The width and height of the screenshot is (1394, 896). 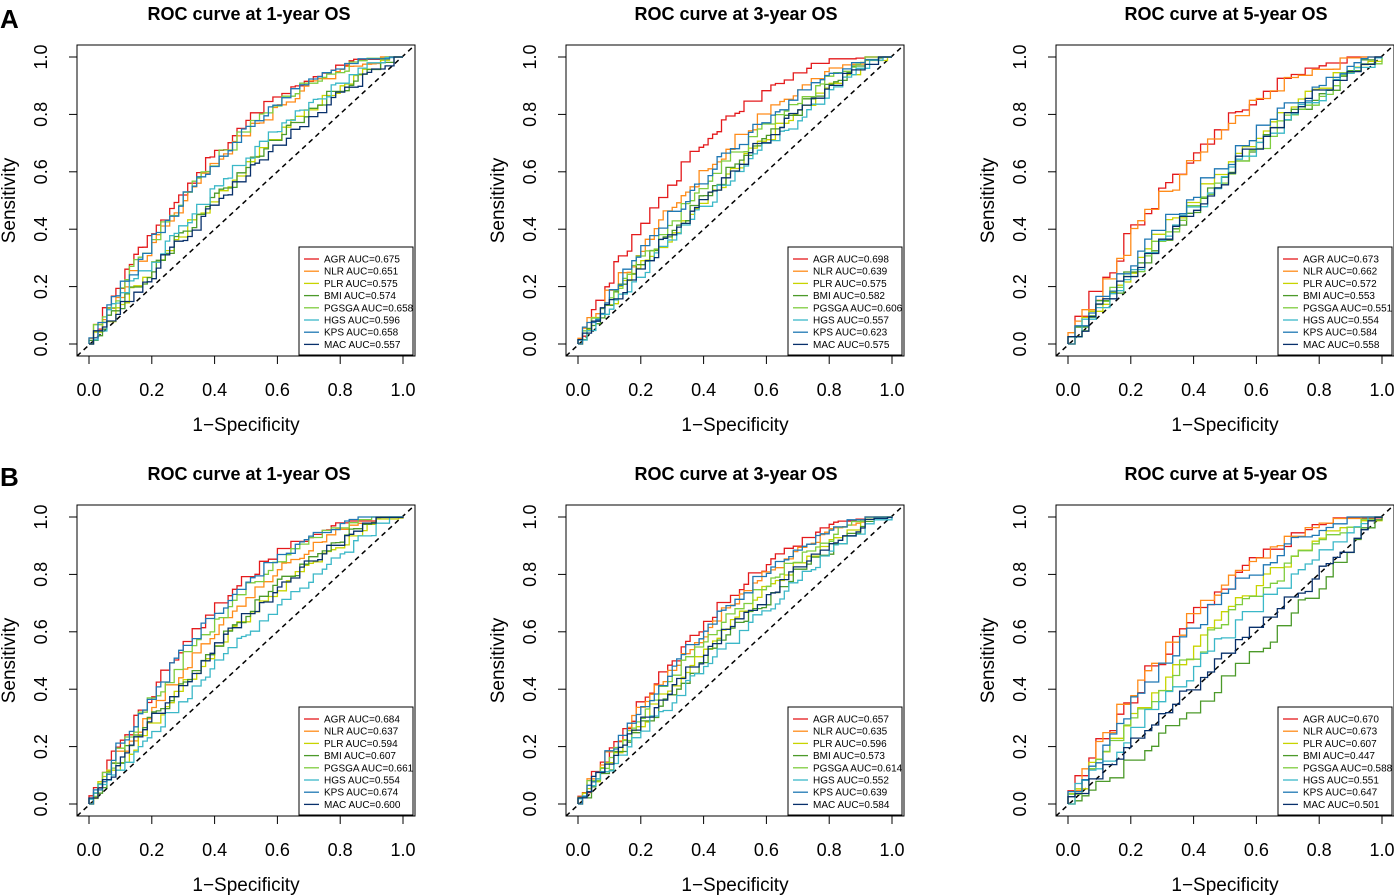 What do you see at coordinates (1340, 732) in the screenshot?
I see `legend-label-nlr: NLR AUC=0.673` at bounding box center [1340, 732].